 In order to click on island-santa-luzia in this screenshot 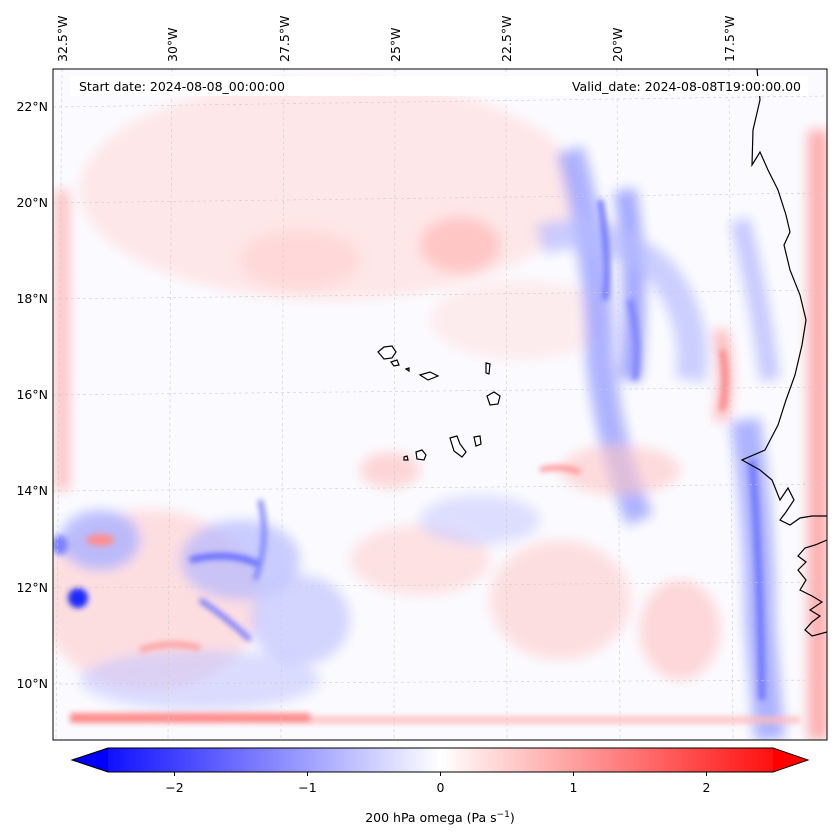, I will do `click(407, 370)`.